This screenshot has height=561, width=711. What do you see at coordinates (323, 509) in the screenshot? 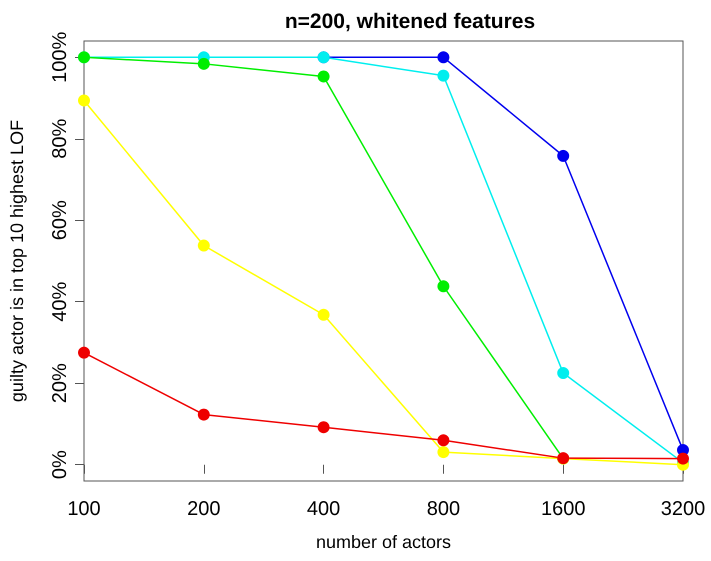
I see `x-tick-label: 400` at bounding box center [323, 509].